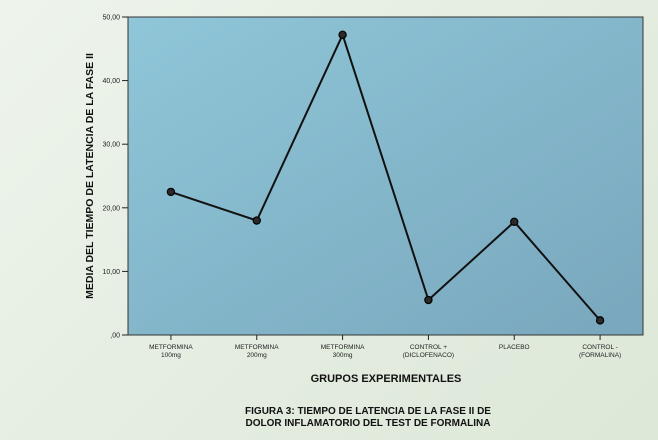 The image size is (658, 440). I want to click on y-tick-label: 20,00, so click(111, 208).